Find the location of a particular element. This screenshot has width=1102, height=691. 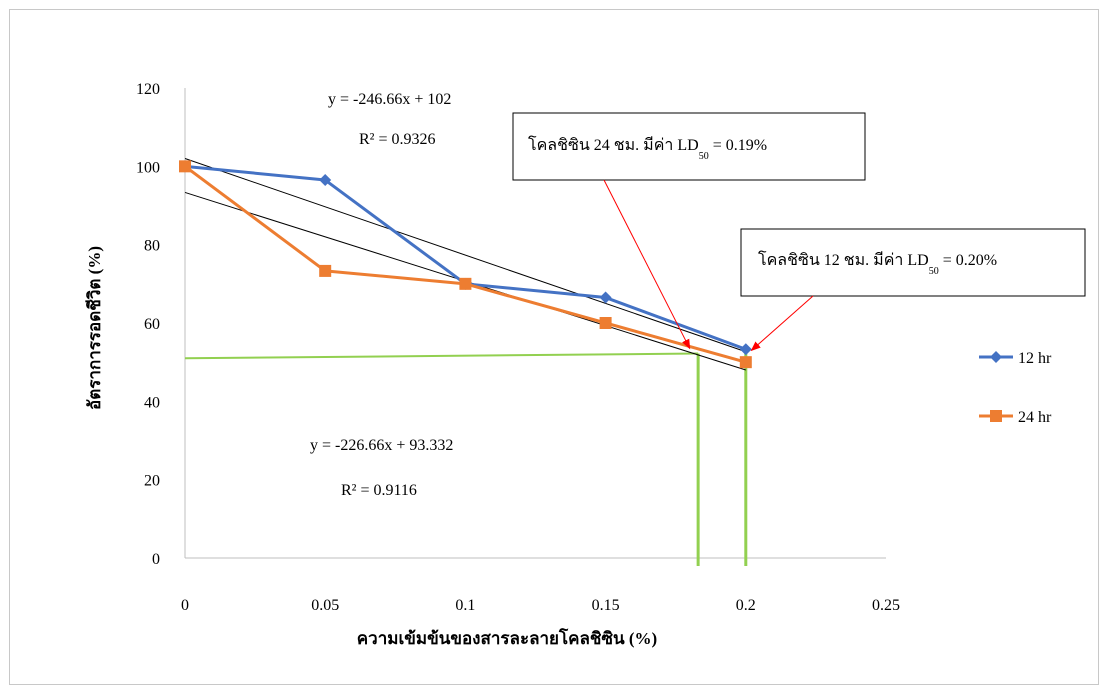

legend-label-24hr: 24 hr is located at coordinates (1035, 417).